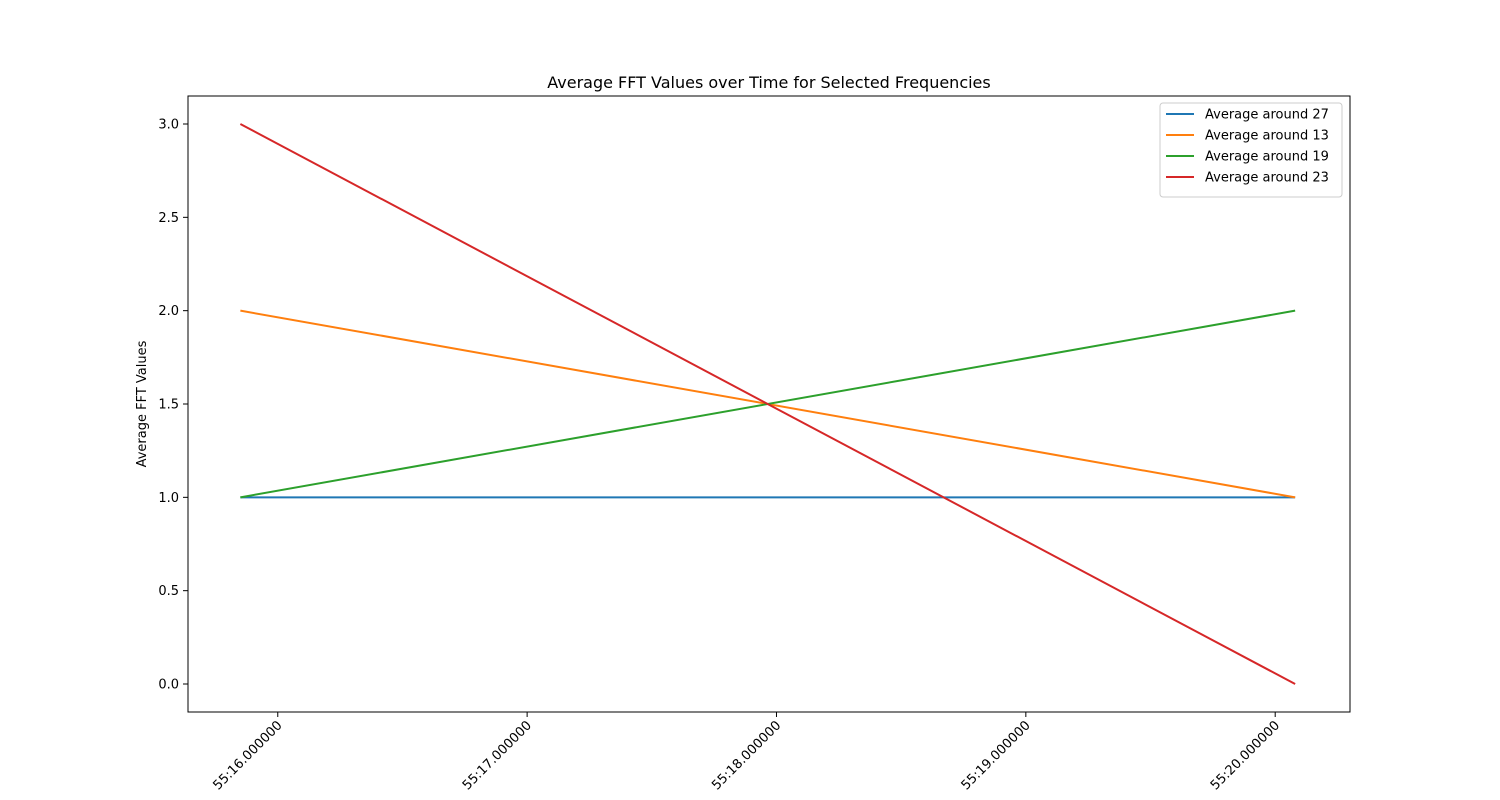  I want to click on legend-label: Average around 13, so click(1267, 136).